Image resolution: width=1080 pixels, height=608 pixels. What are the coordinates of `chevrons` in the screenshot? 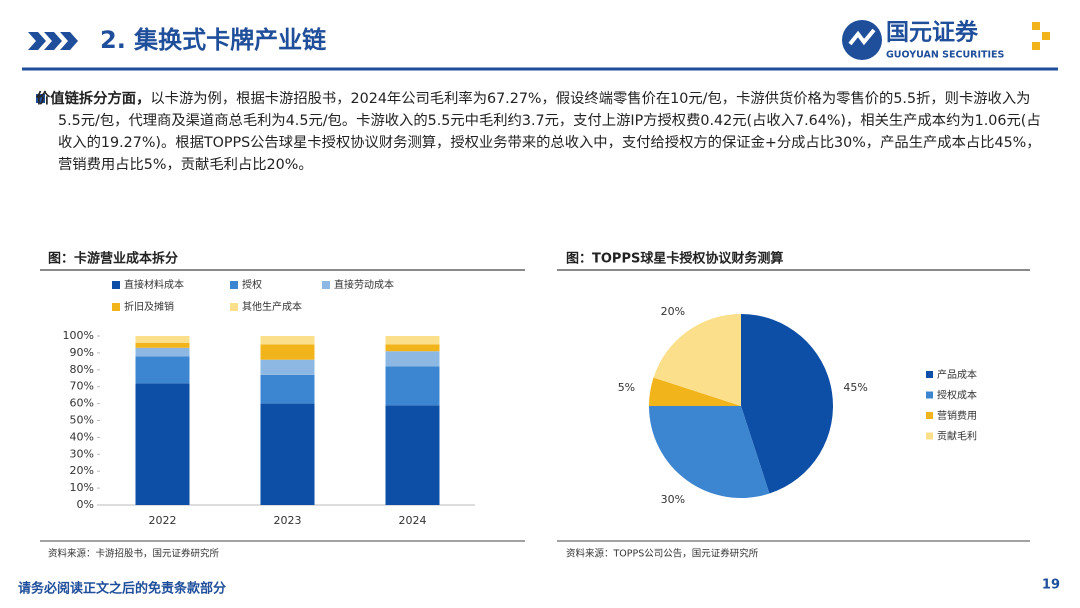 It's located at (53, 41).